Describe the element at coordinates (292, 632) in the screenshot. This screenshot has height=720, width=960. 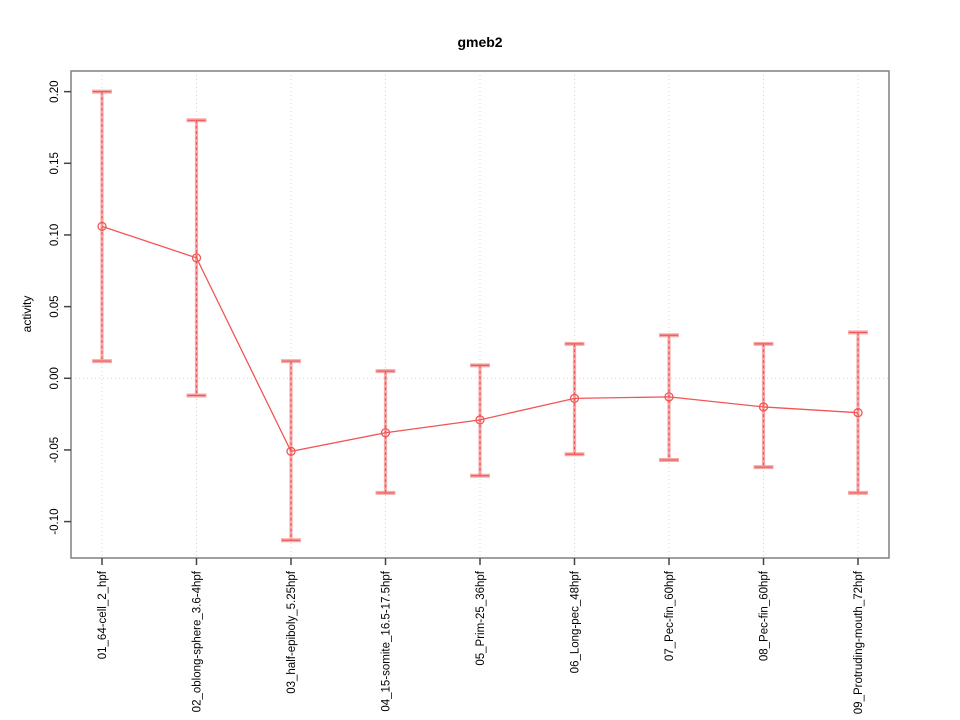
I see `x-tick-label: 03_half-epiboly_5.25hpf` at that location.